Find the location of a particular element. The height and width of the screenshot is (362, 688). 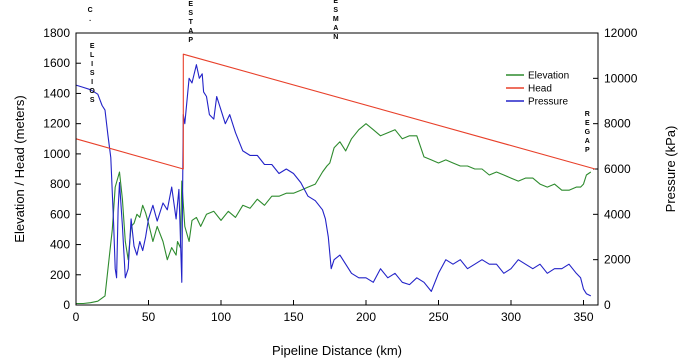

y-left-tick-label: 1200 is located at coordinates (56, 124).